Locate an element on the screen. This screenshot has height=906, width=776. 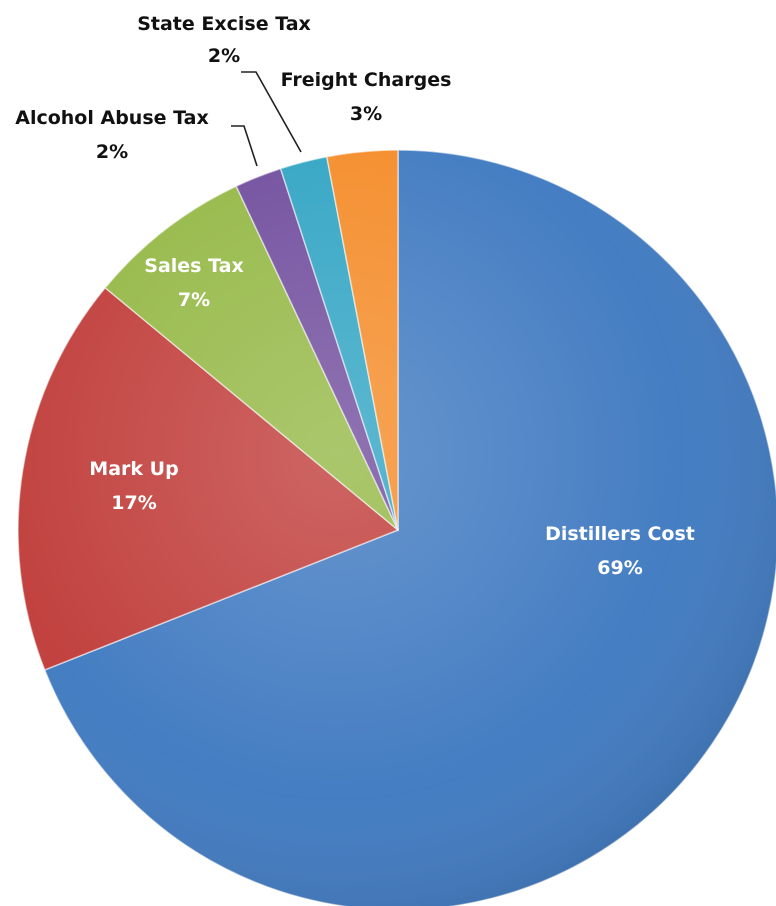
slice-label-state-excise-tax: State Excise Tax is located at coordinates (224, 24).